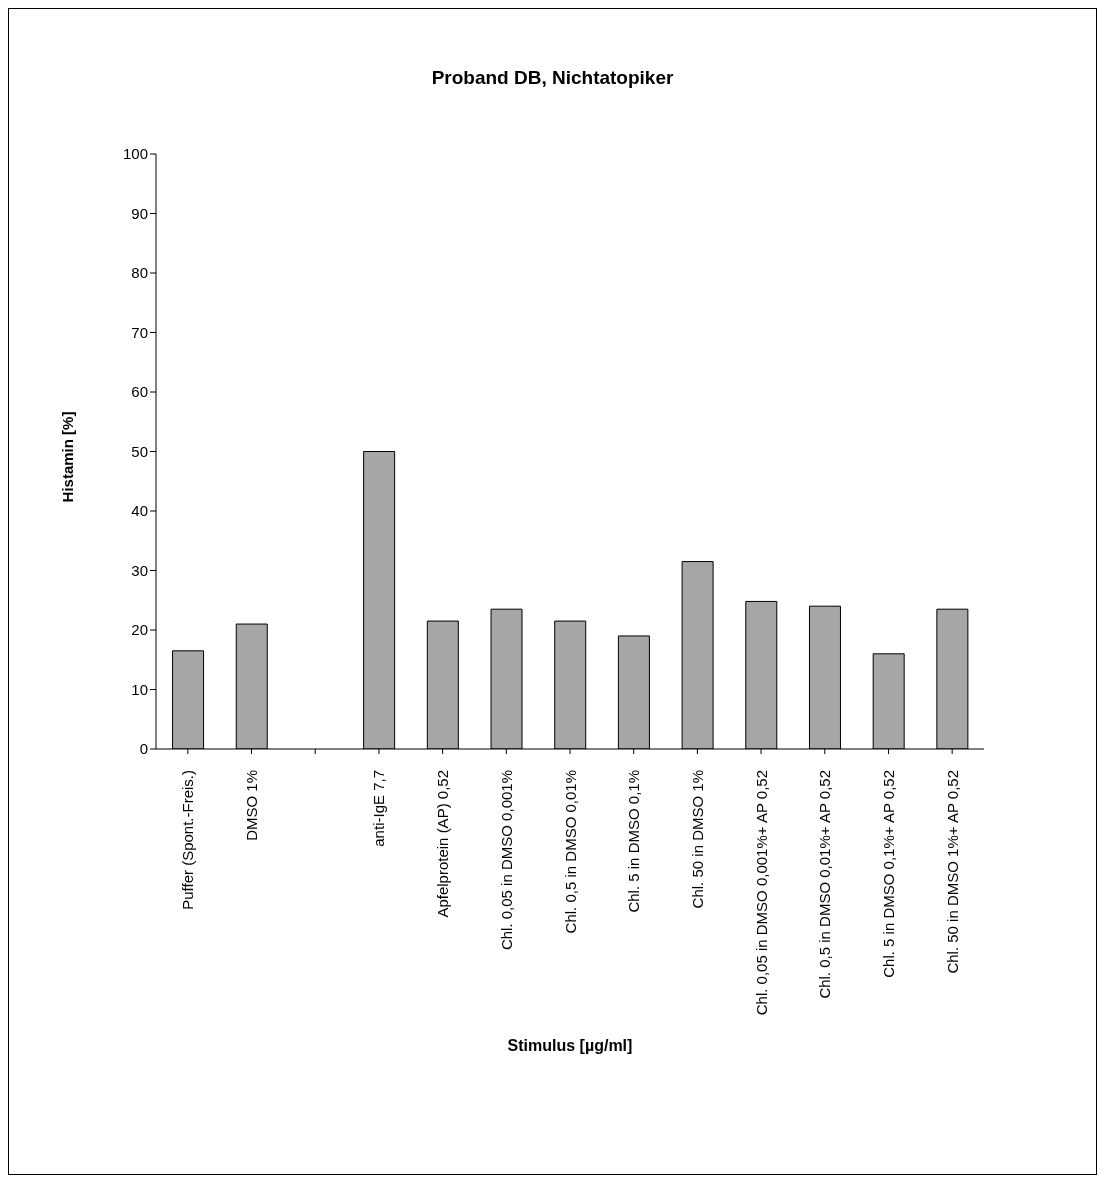 The height and width of the screenshot is (1181, 1103). What do you see at coordinates (761, 893) in the screenshot?
I see `x-tick-label: Chl. 0,05 in DMSO 0,001%+ AP 0,52` at bounding box center [761, 893].